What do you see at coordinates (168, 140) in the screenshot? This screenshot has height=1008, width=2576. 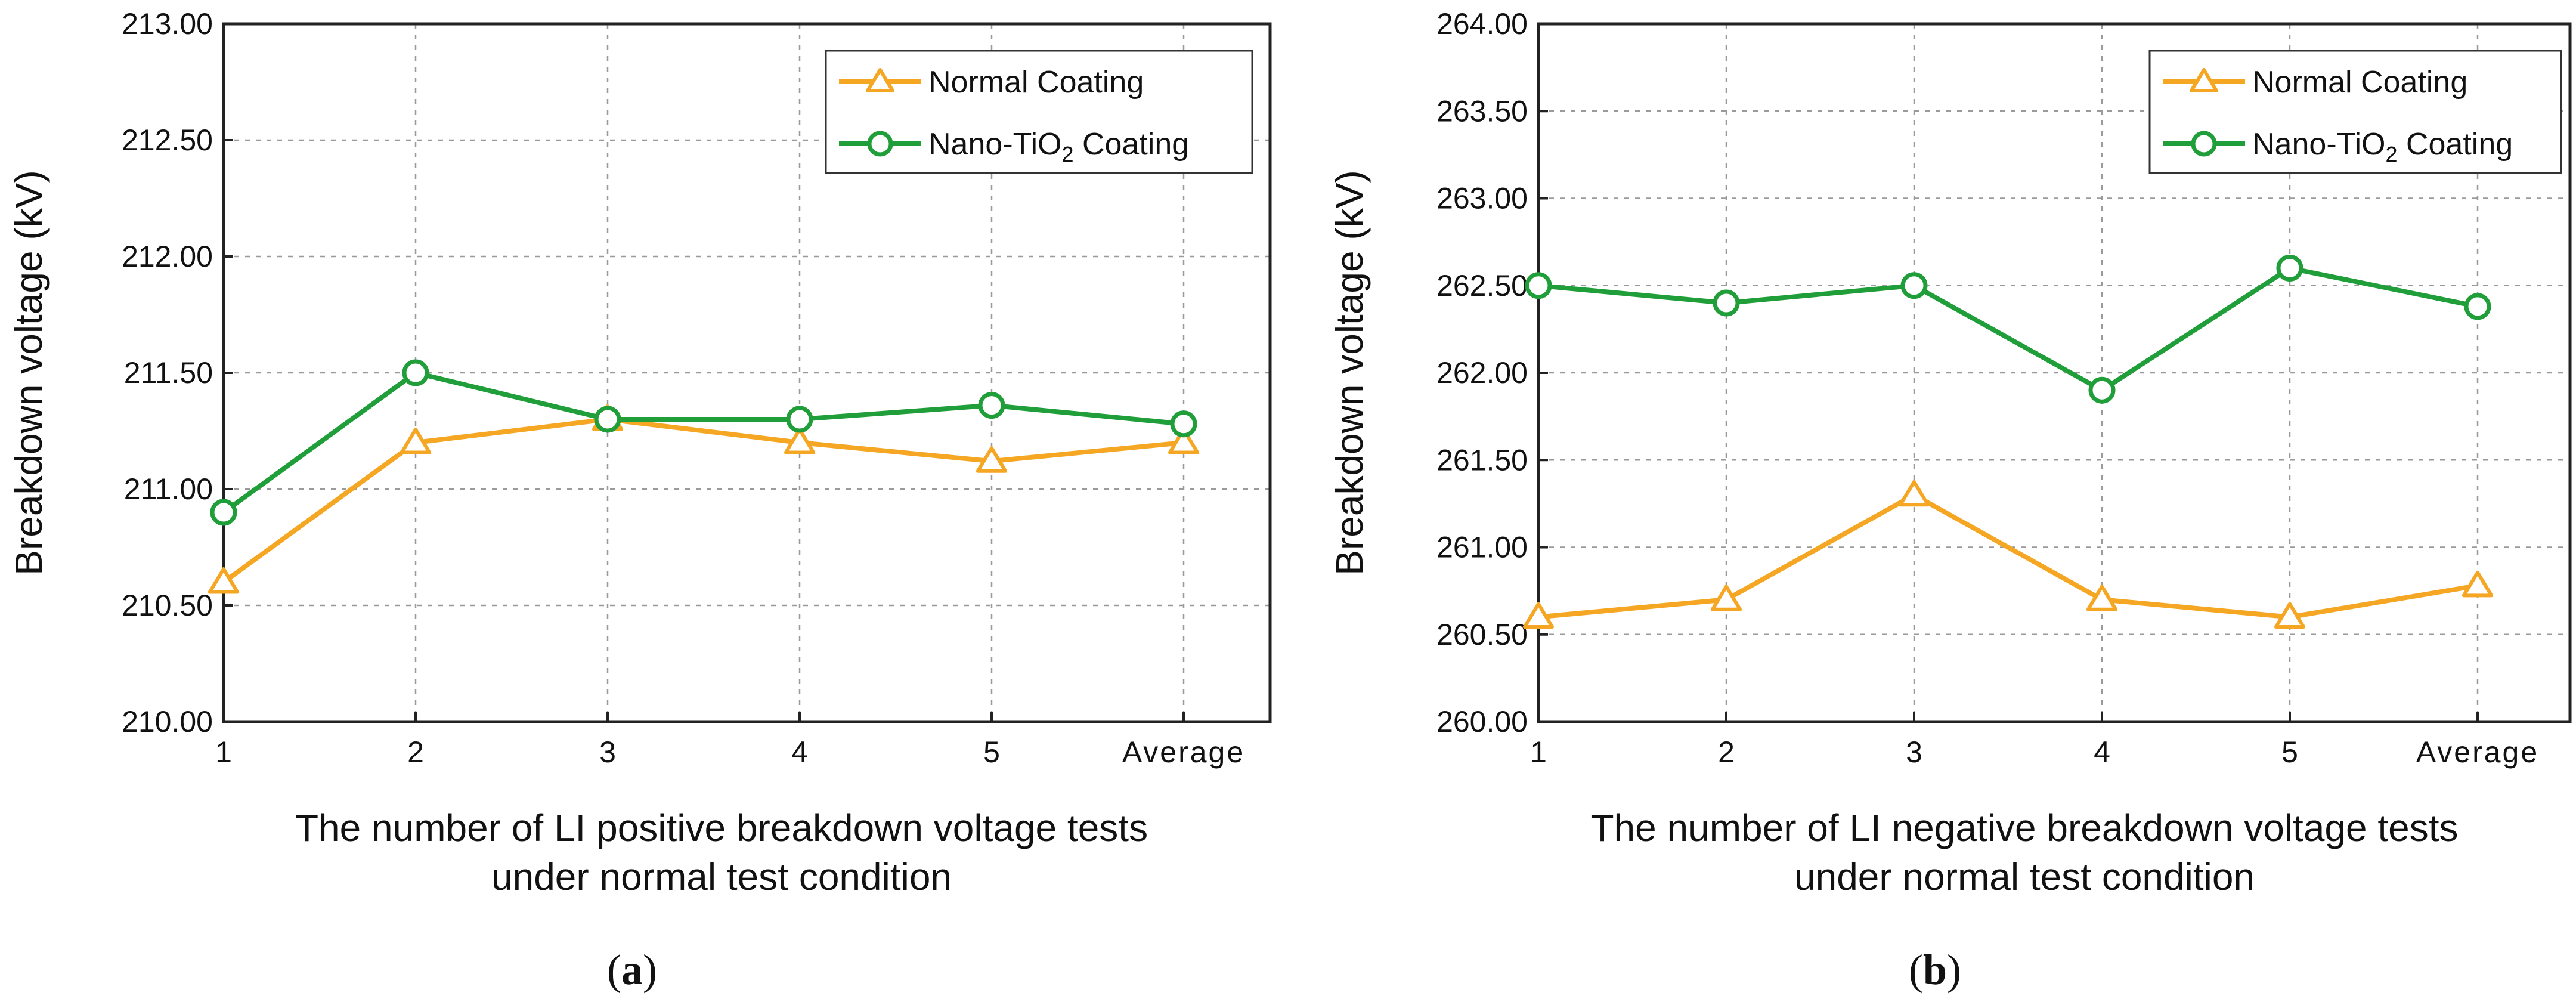 I see `y-tick-label: 212.50` at bounding box center [168, 140].